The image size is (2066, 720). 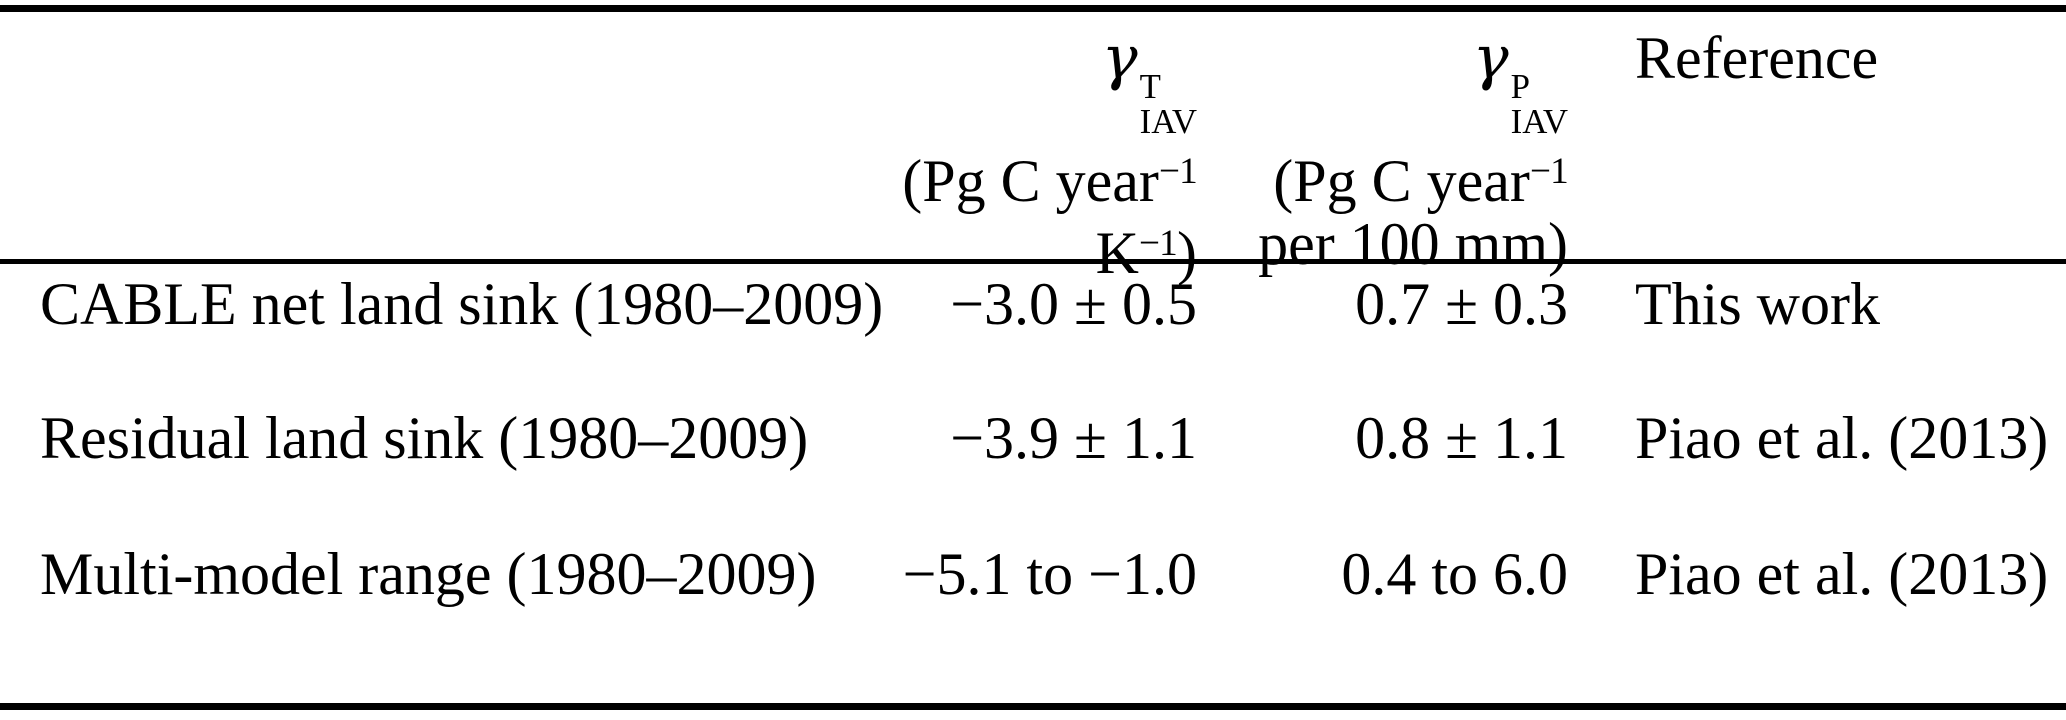 What do you see at coordinates (1461, 438) in the screenshot?
I see `gamma-p-value: 0.8 ± 1.1` at bounding box center [1461, 438].